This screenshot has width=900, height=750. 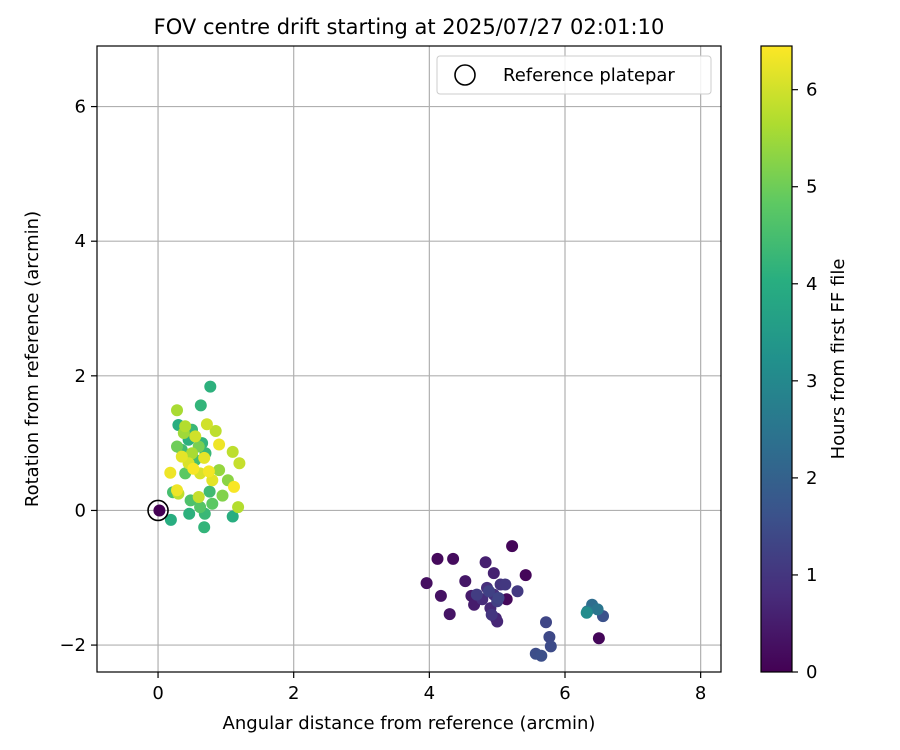 I want to click on legend: Reference platepar, so click(x=574, y=75).